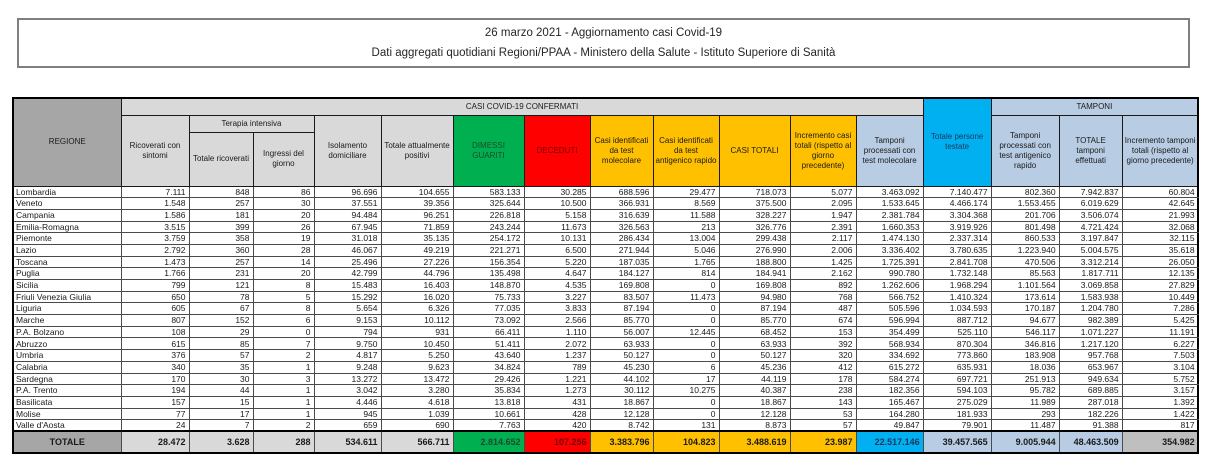 This screenshot has height=457, width=1209. What do you see at coordinates (155, 344) in the screenshot?
I see `value-cell: 615` at bounding box center [155, 344].